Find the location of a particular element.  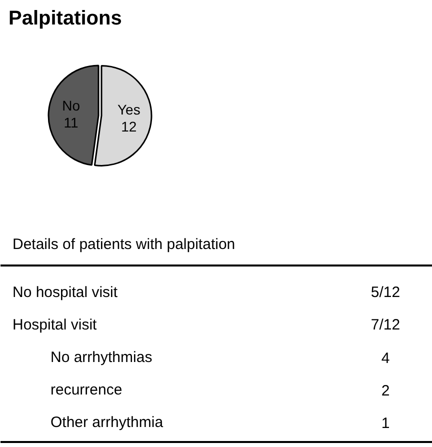

text: No arrhythmias is located at coordinates (101, 357).